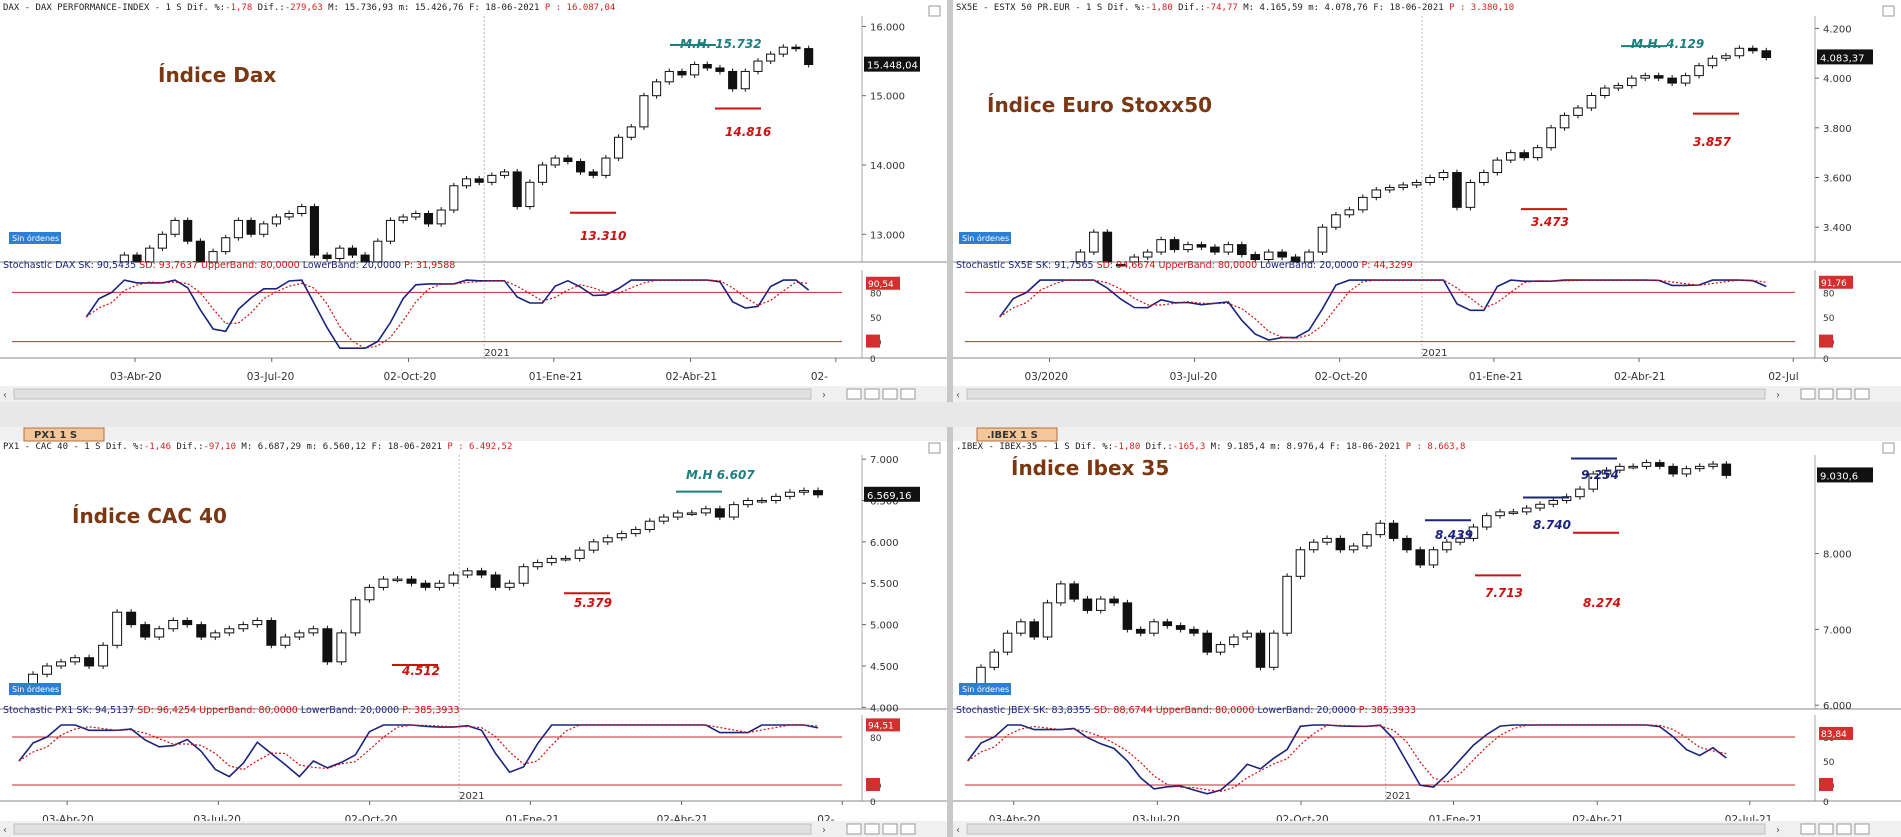  What do you see at coordinates (412, 829) in the screenshot?
I see `scrollbar-thumb` at bounding box center [412, 829].